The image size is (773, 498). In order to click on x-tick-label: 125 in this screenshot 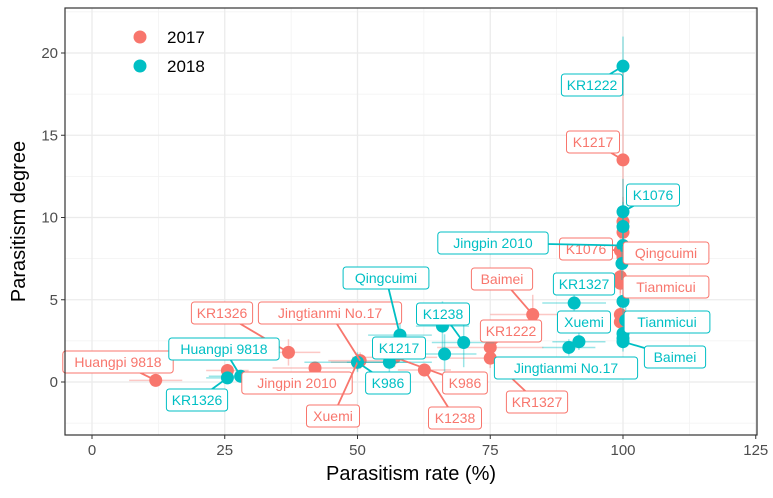, I will do `click(755, 450)`.